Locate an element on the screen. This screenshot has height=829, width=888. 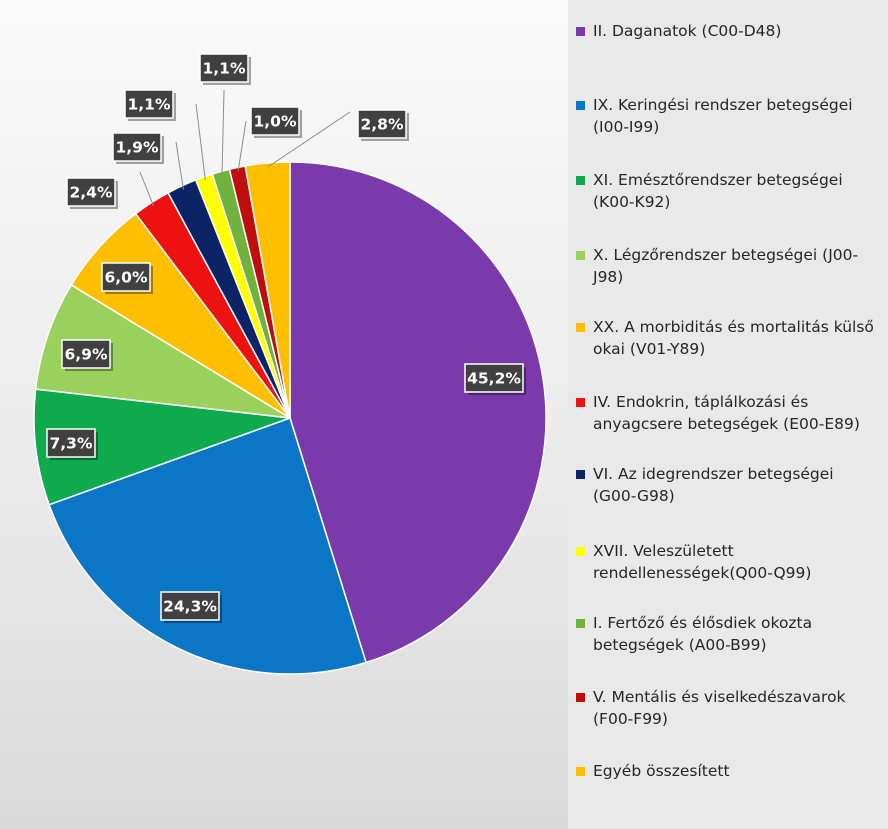
data-label: 6,9% is located at coordinates (87, 355).